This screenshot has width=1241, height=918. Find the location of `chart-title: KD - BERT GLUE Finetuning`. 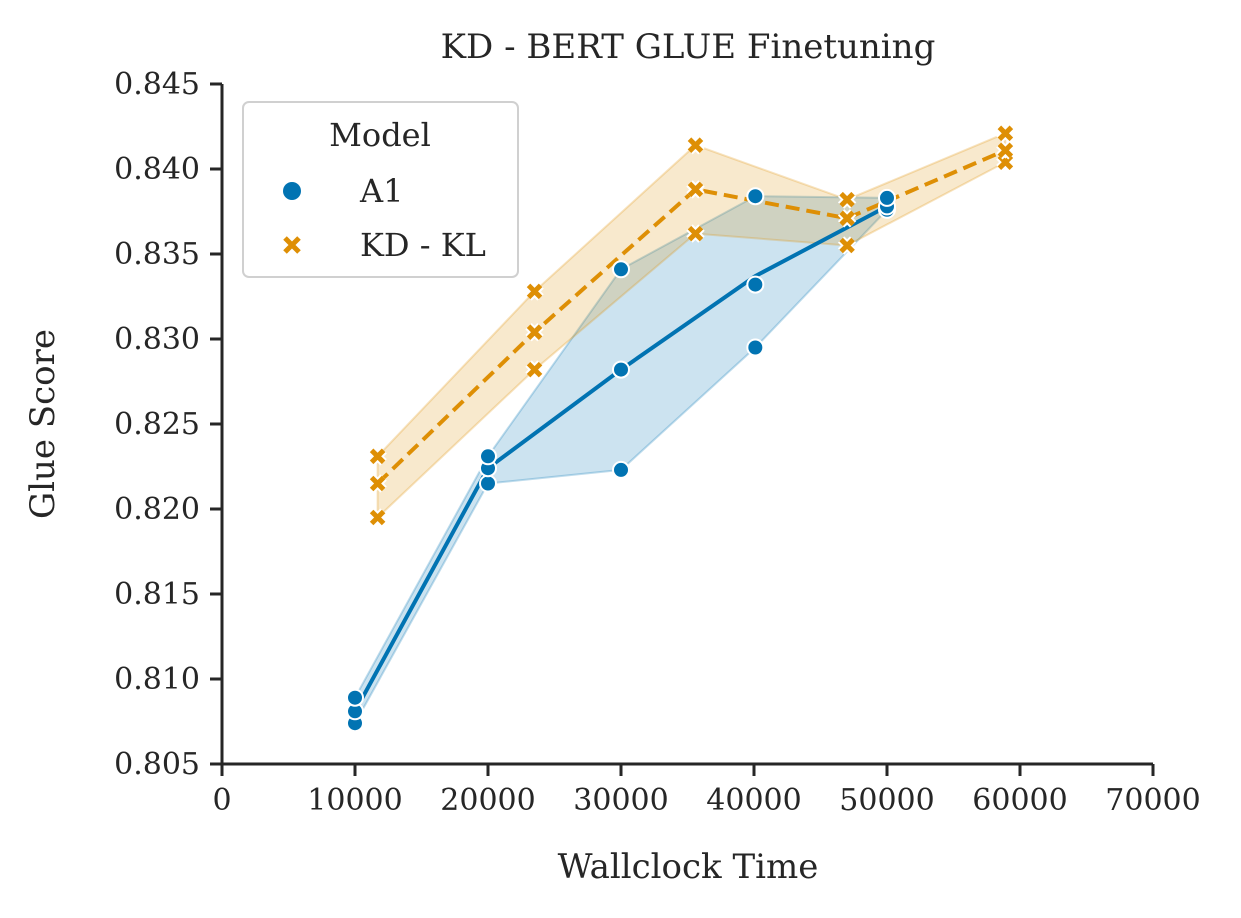

chart-title: KD - BERT GLUE Finetuning is located at coordinates (688, 47).